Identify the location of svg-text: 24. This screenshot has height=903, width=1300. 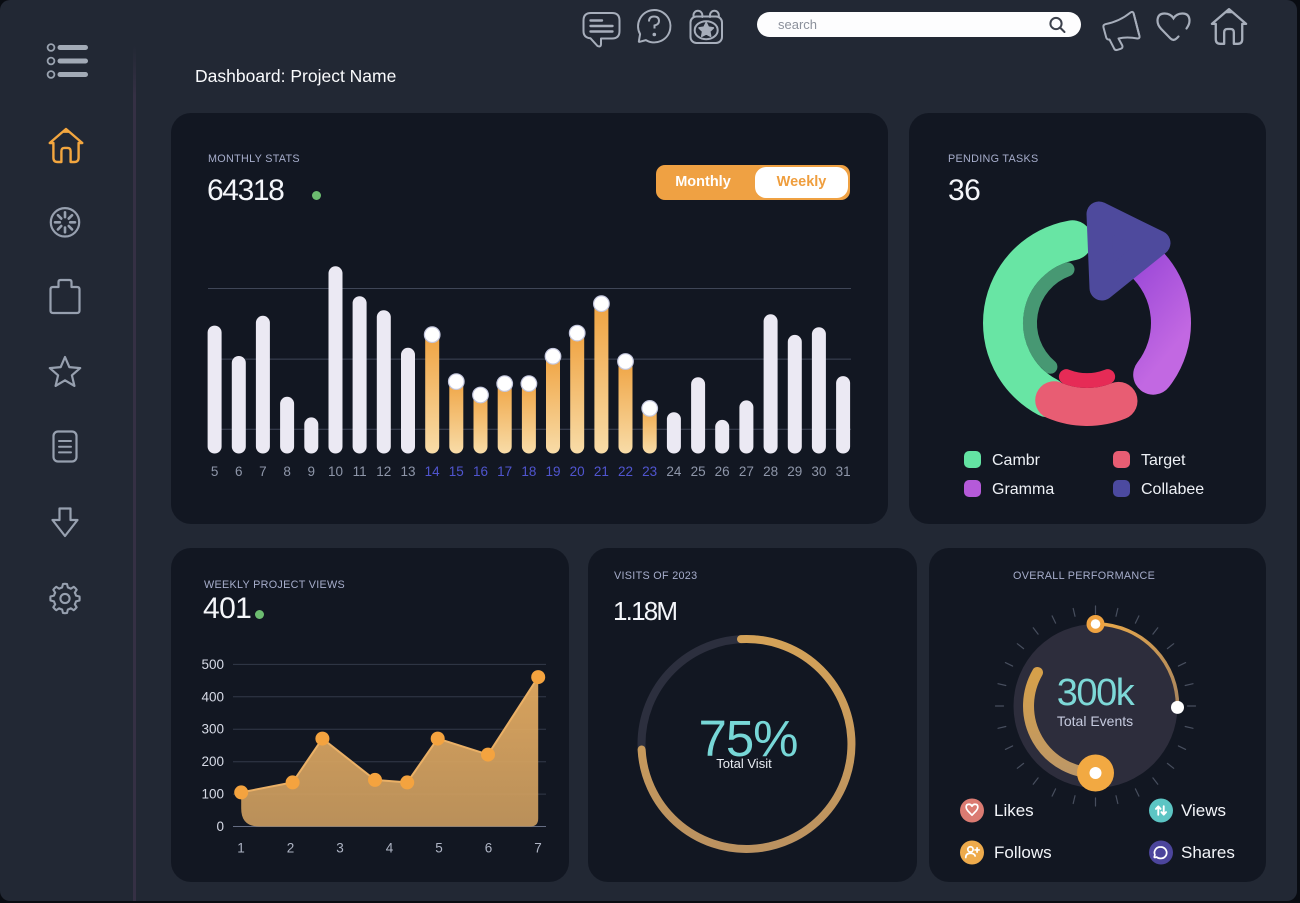
(674, 471).